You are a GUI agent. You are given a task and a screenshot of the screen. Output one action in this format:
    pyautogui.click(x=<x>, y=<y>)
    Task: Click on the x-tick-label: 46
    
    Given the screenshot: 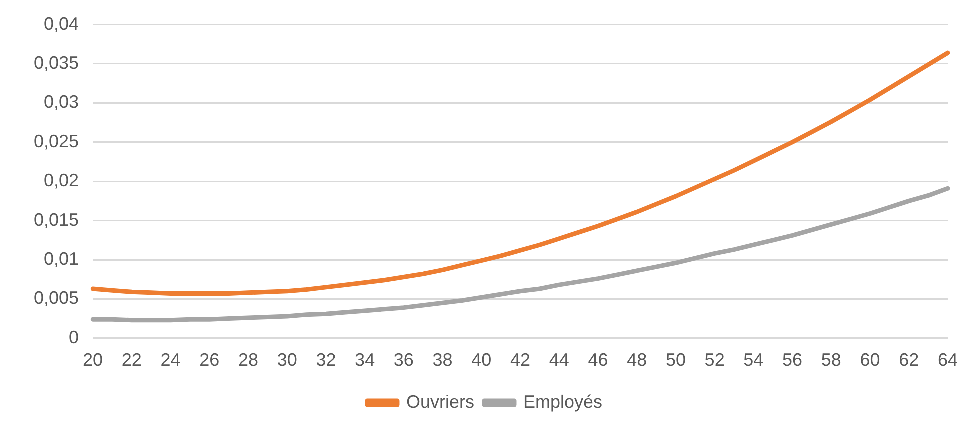 What is the action you would take?
    pyautogui.click(x=598, y=360)
    